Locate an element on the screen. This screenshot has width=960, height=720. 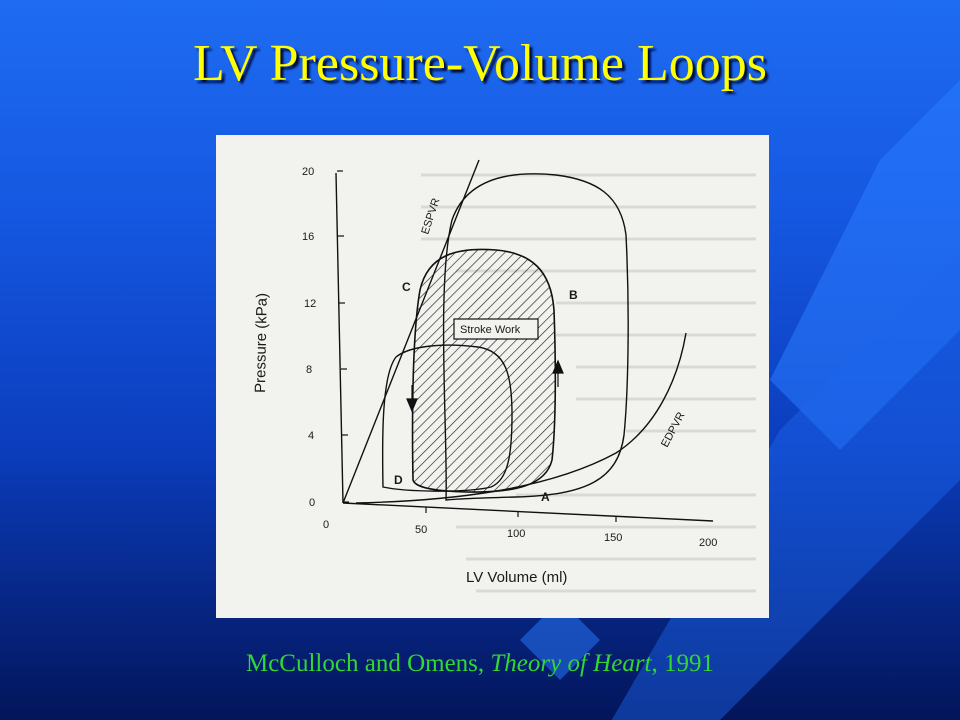
point-label-a: A is located at coordinates (545, 497).